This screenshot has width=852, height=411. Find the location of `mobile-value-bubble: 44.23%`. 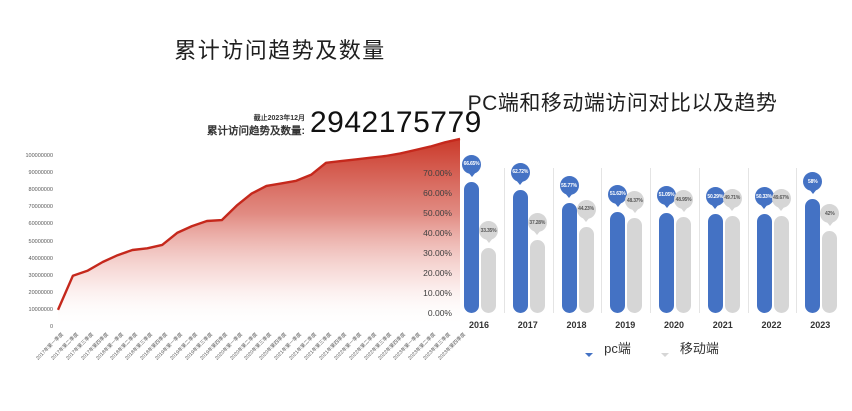

mobile-value-bubble: 44.23% is located at coordinates (586, 209).